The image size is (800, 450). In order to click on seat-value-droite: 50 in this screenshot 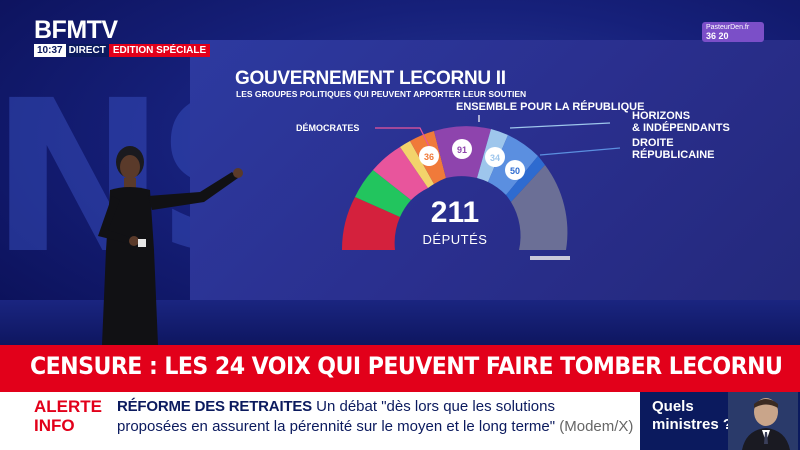, I will do `click(515, 171)`.